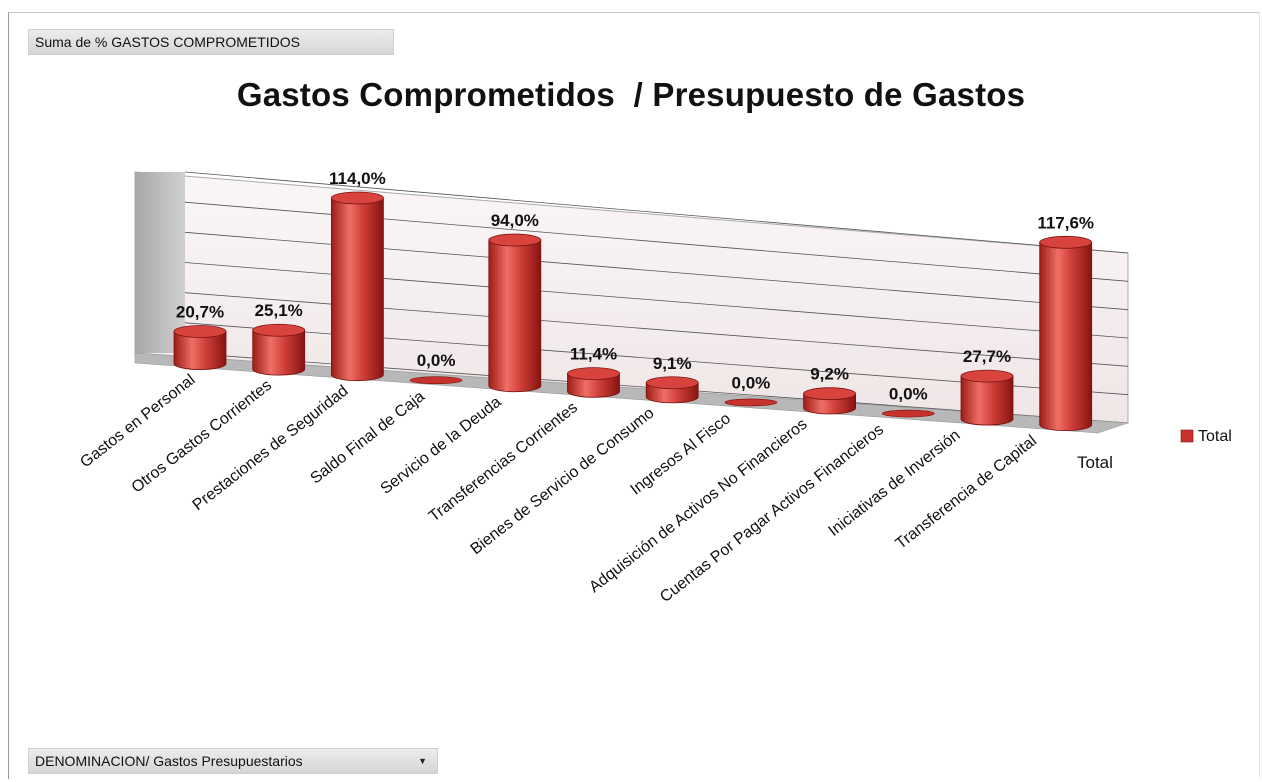 This screenshot has height=782, width=1262. I want to click on value-field-label: Suma de % GASTOS COMPROMETIDOS, so click(168, 42).